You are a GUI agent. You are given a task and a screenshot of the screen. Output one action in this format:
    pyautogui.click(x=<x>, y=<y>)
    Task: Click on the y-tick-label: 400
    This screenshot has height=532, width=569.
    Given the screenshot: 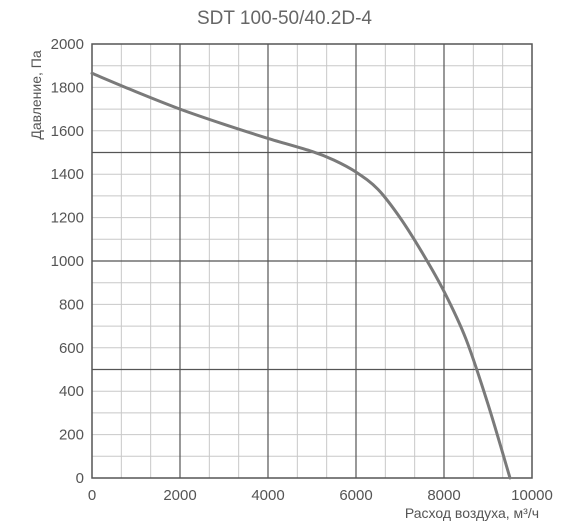 What is the action you would take?
    pyautogui.click(x=71, y=391)
    